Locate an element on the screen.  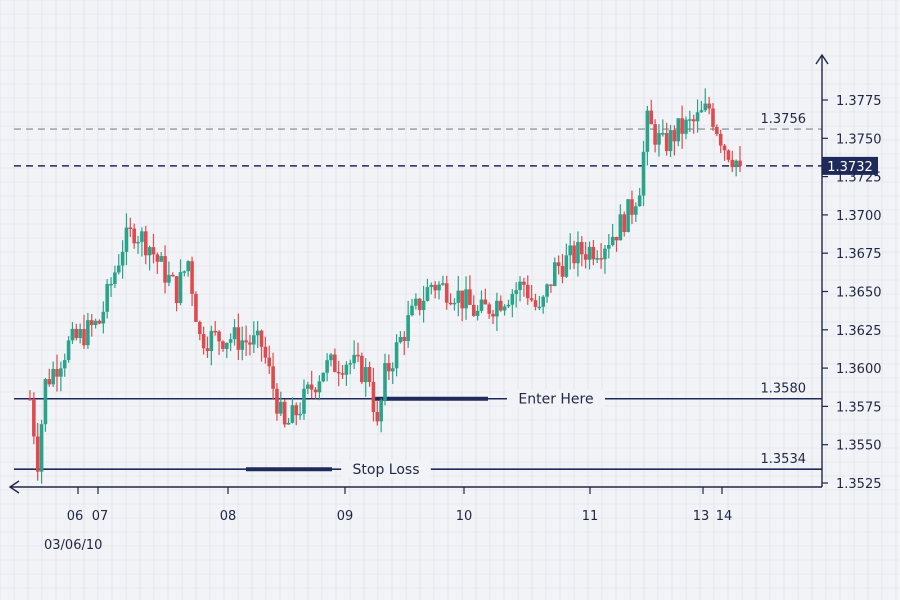
x-tick-label: 13 is located at coordinates (701, 516).